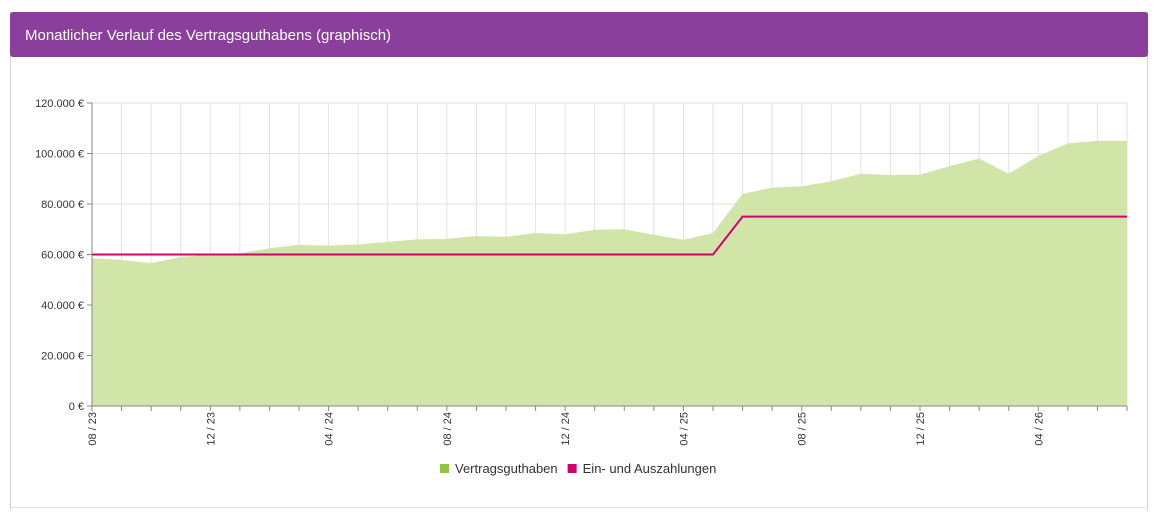 The width and height of the screenshot is (1167, 515). I want to click on legend-label: Vertragsguthaben, so click(506, 468).